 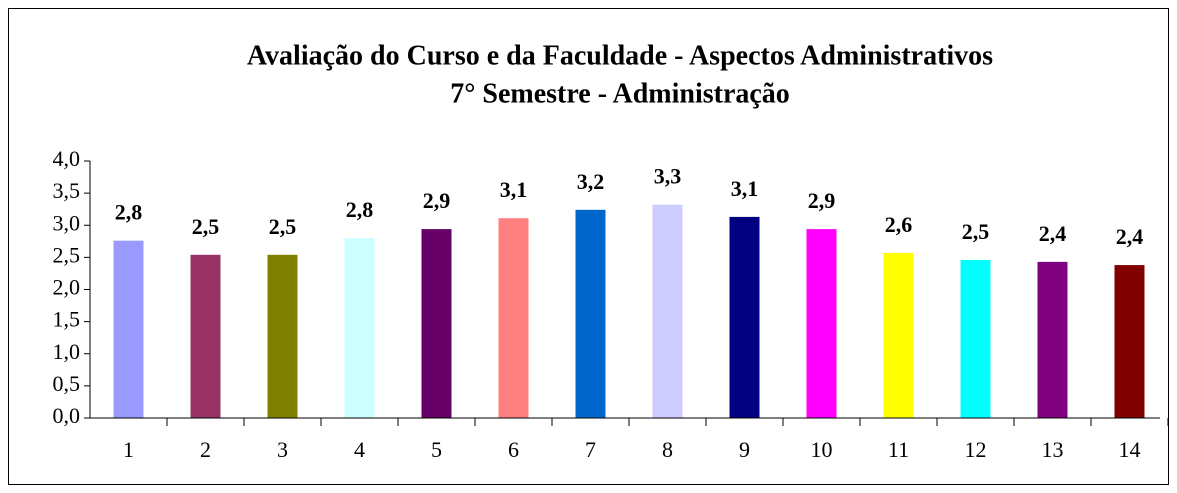 What do you see at coordinates (282, 449) in the screenshot?
I see `x-tick-label: 3` at bounding box center [282, 449].